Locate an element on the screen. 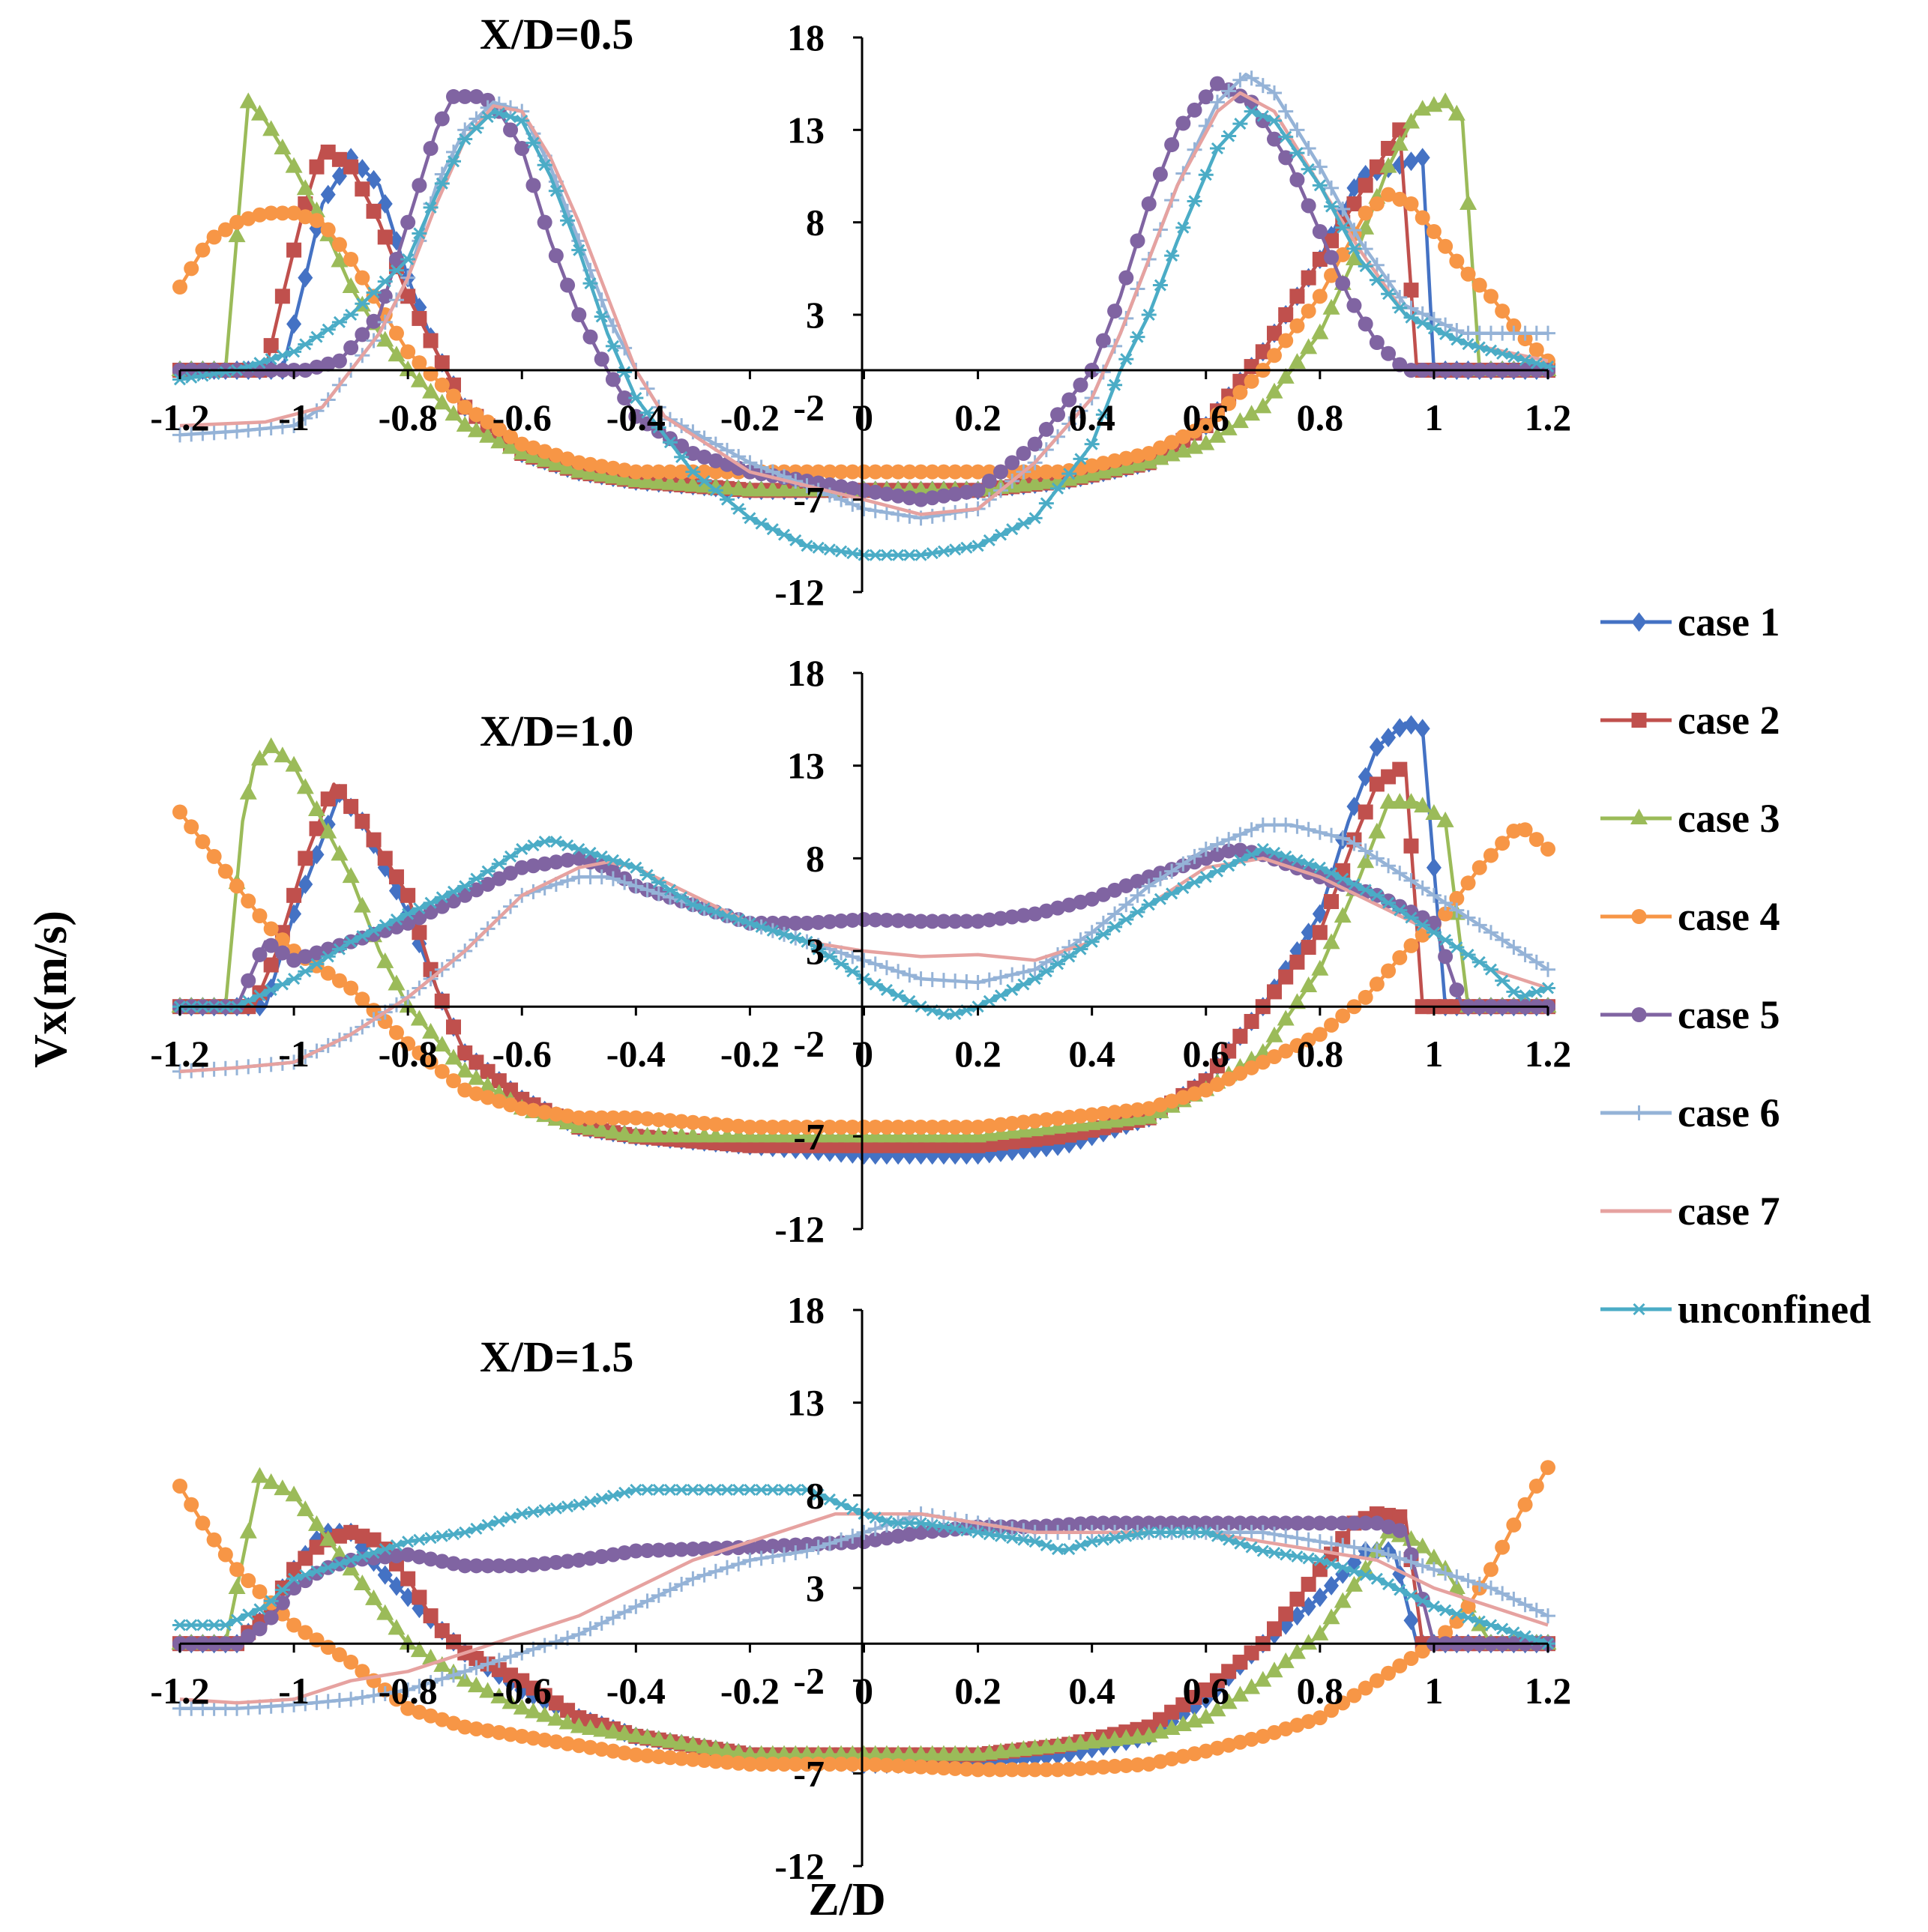 This screenshot has width=1928, height=1932. x-tick-label: -1 is located at coordinates (294, 1691).